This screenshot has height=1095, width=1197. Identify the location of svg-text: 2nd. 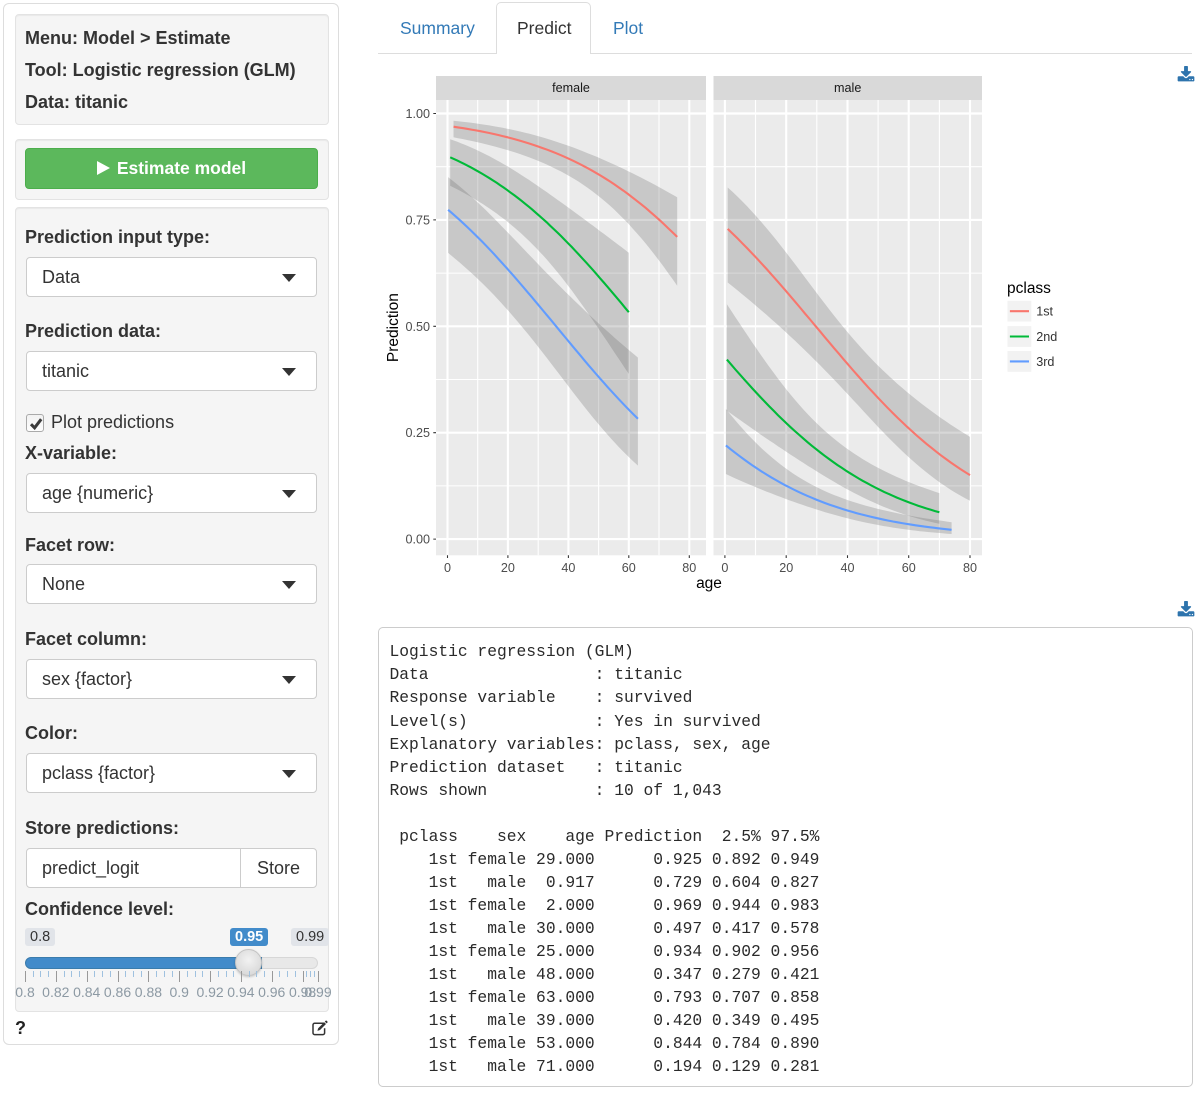
(1046, 337).